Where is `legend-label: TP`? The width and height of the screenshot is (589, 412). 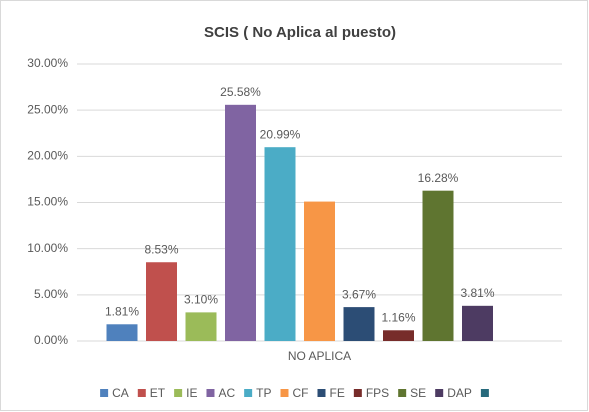 legend-label: TP is located at coordinates (263, 393).